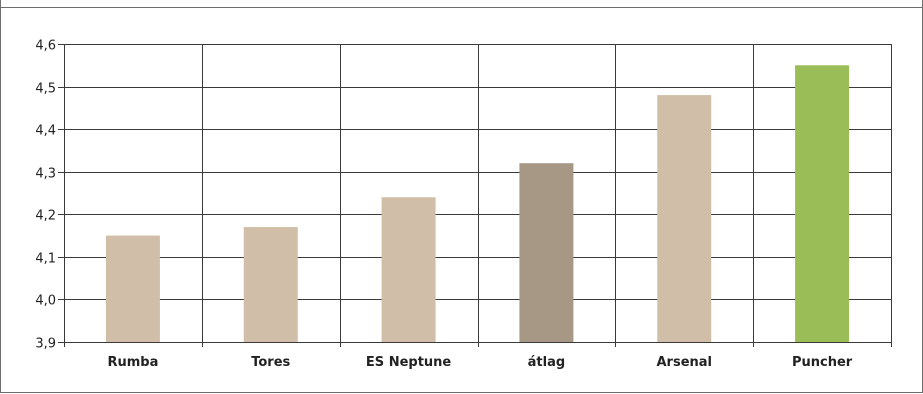  Describe the element at coordinates (132, 362) in the screenshot. I see `x-tick-label: Rumba` at that location.